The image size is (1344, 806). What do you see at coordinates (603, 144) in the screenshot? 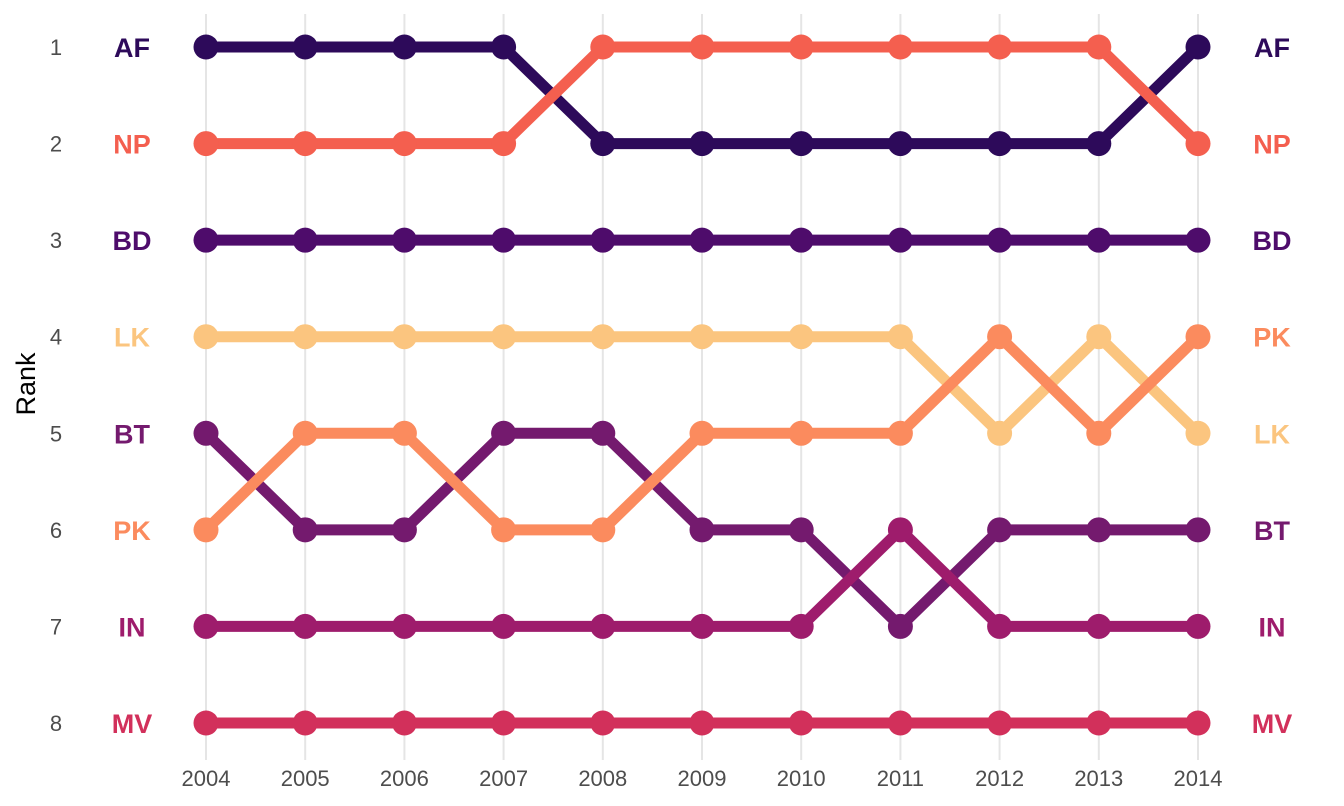
I see `point-af-2008` at bounding box center [603, 144].